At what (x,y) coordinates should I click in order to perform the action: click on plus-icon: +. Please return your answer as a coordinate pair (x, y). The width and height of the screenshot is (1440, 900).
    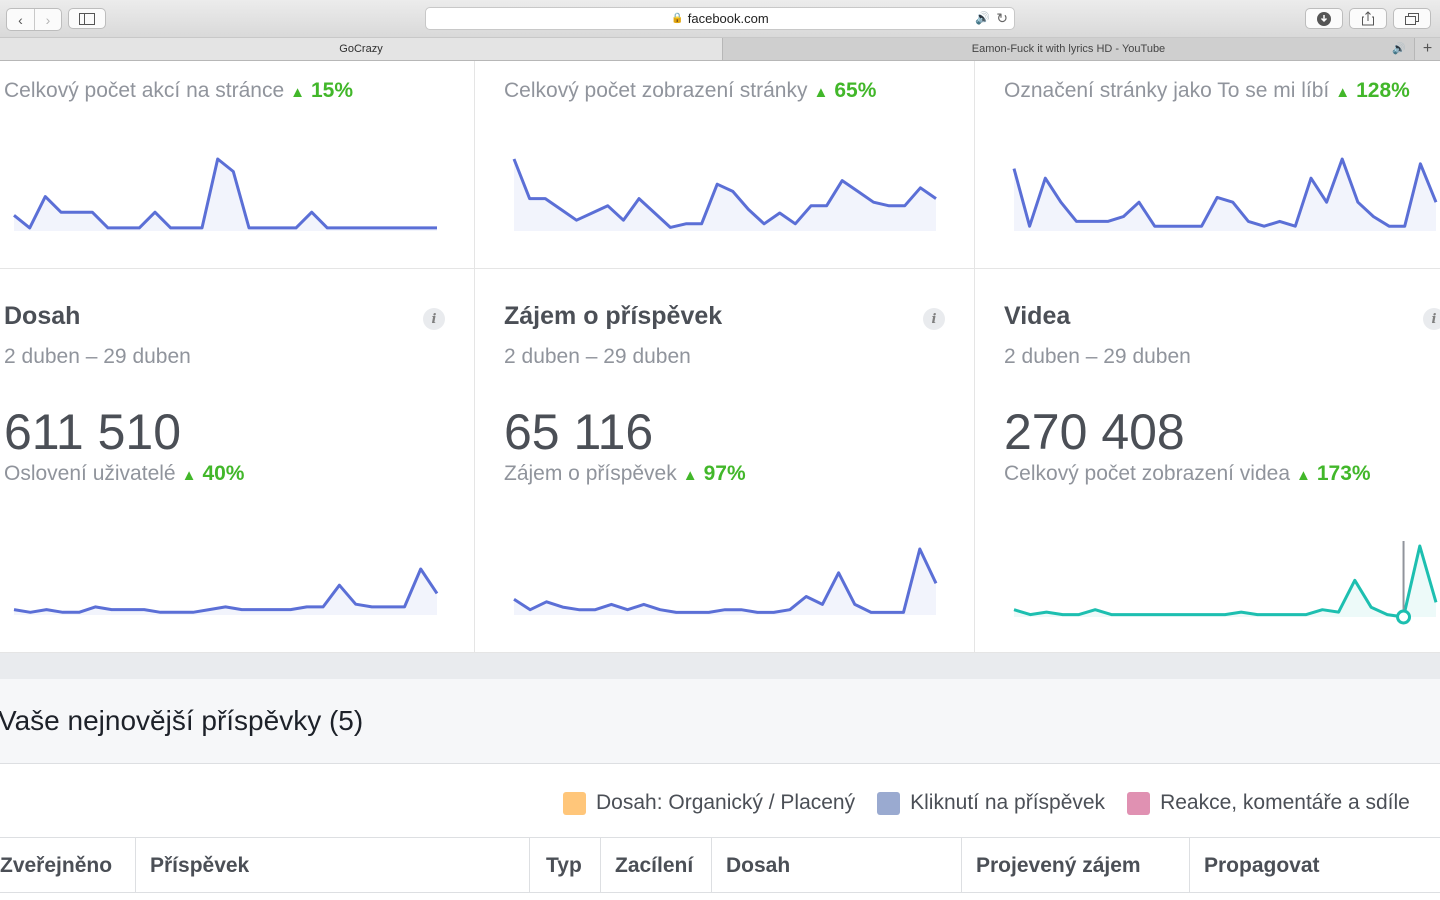
    Looking at the image, I should click on (1427, 48).